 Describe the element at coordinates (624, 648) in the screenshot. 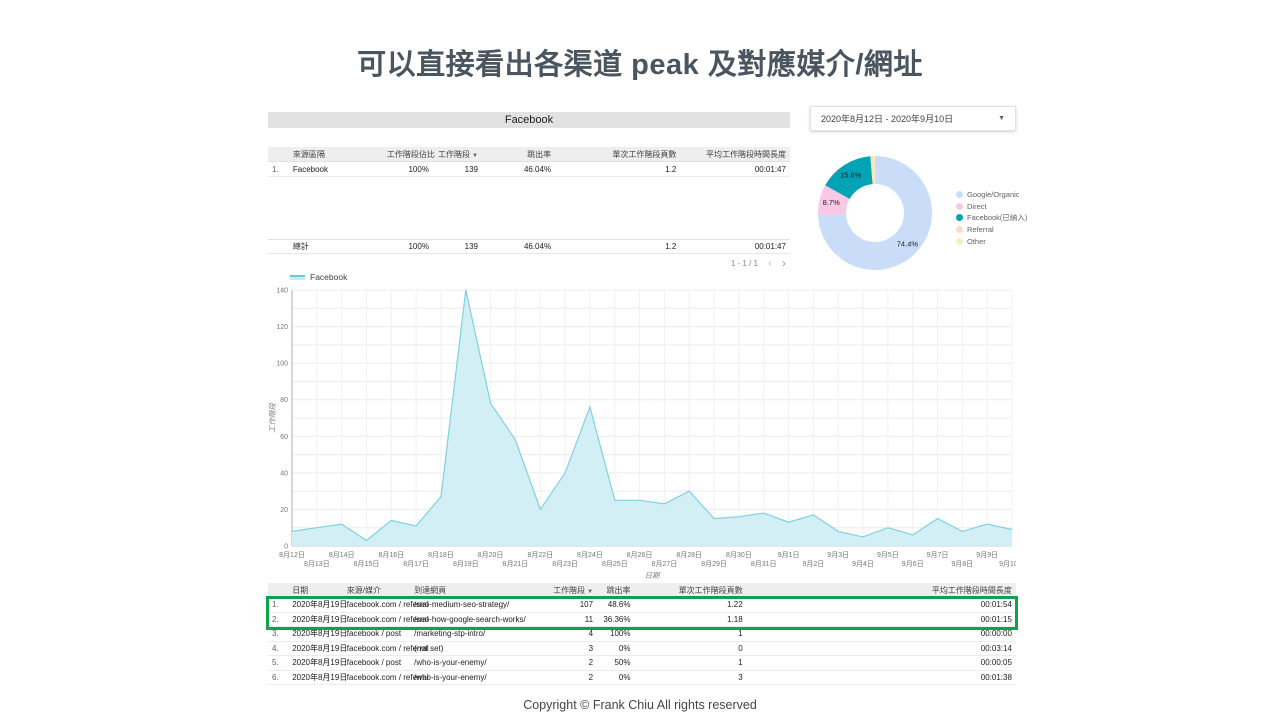

I see `table-cell: 0%` at that location.